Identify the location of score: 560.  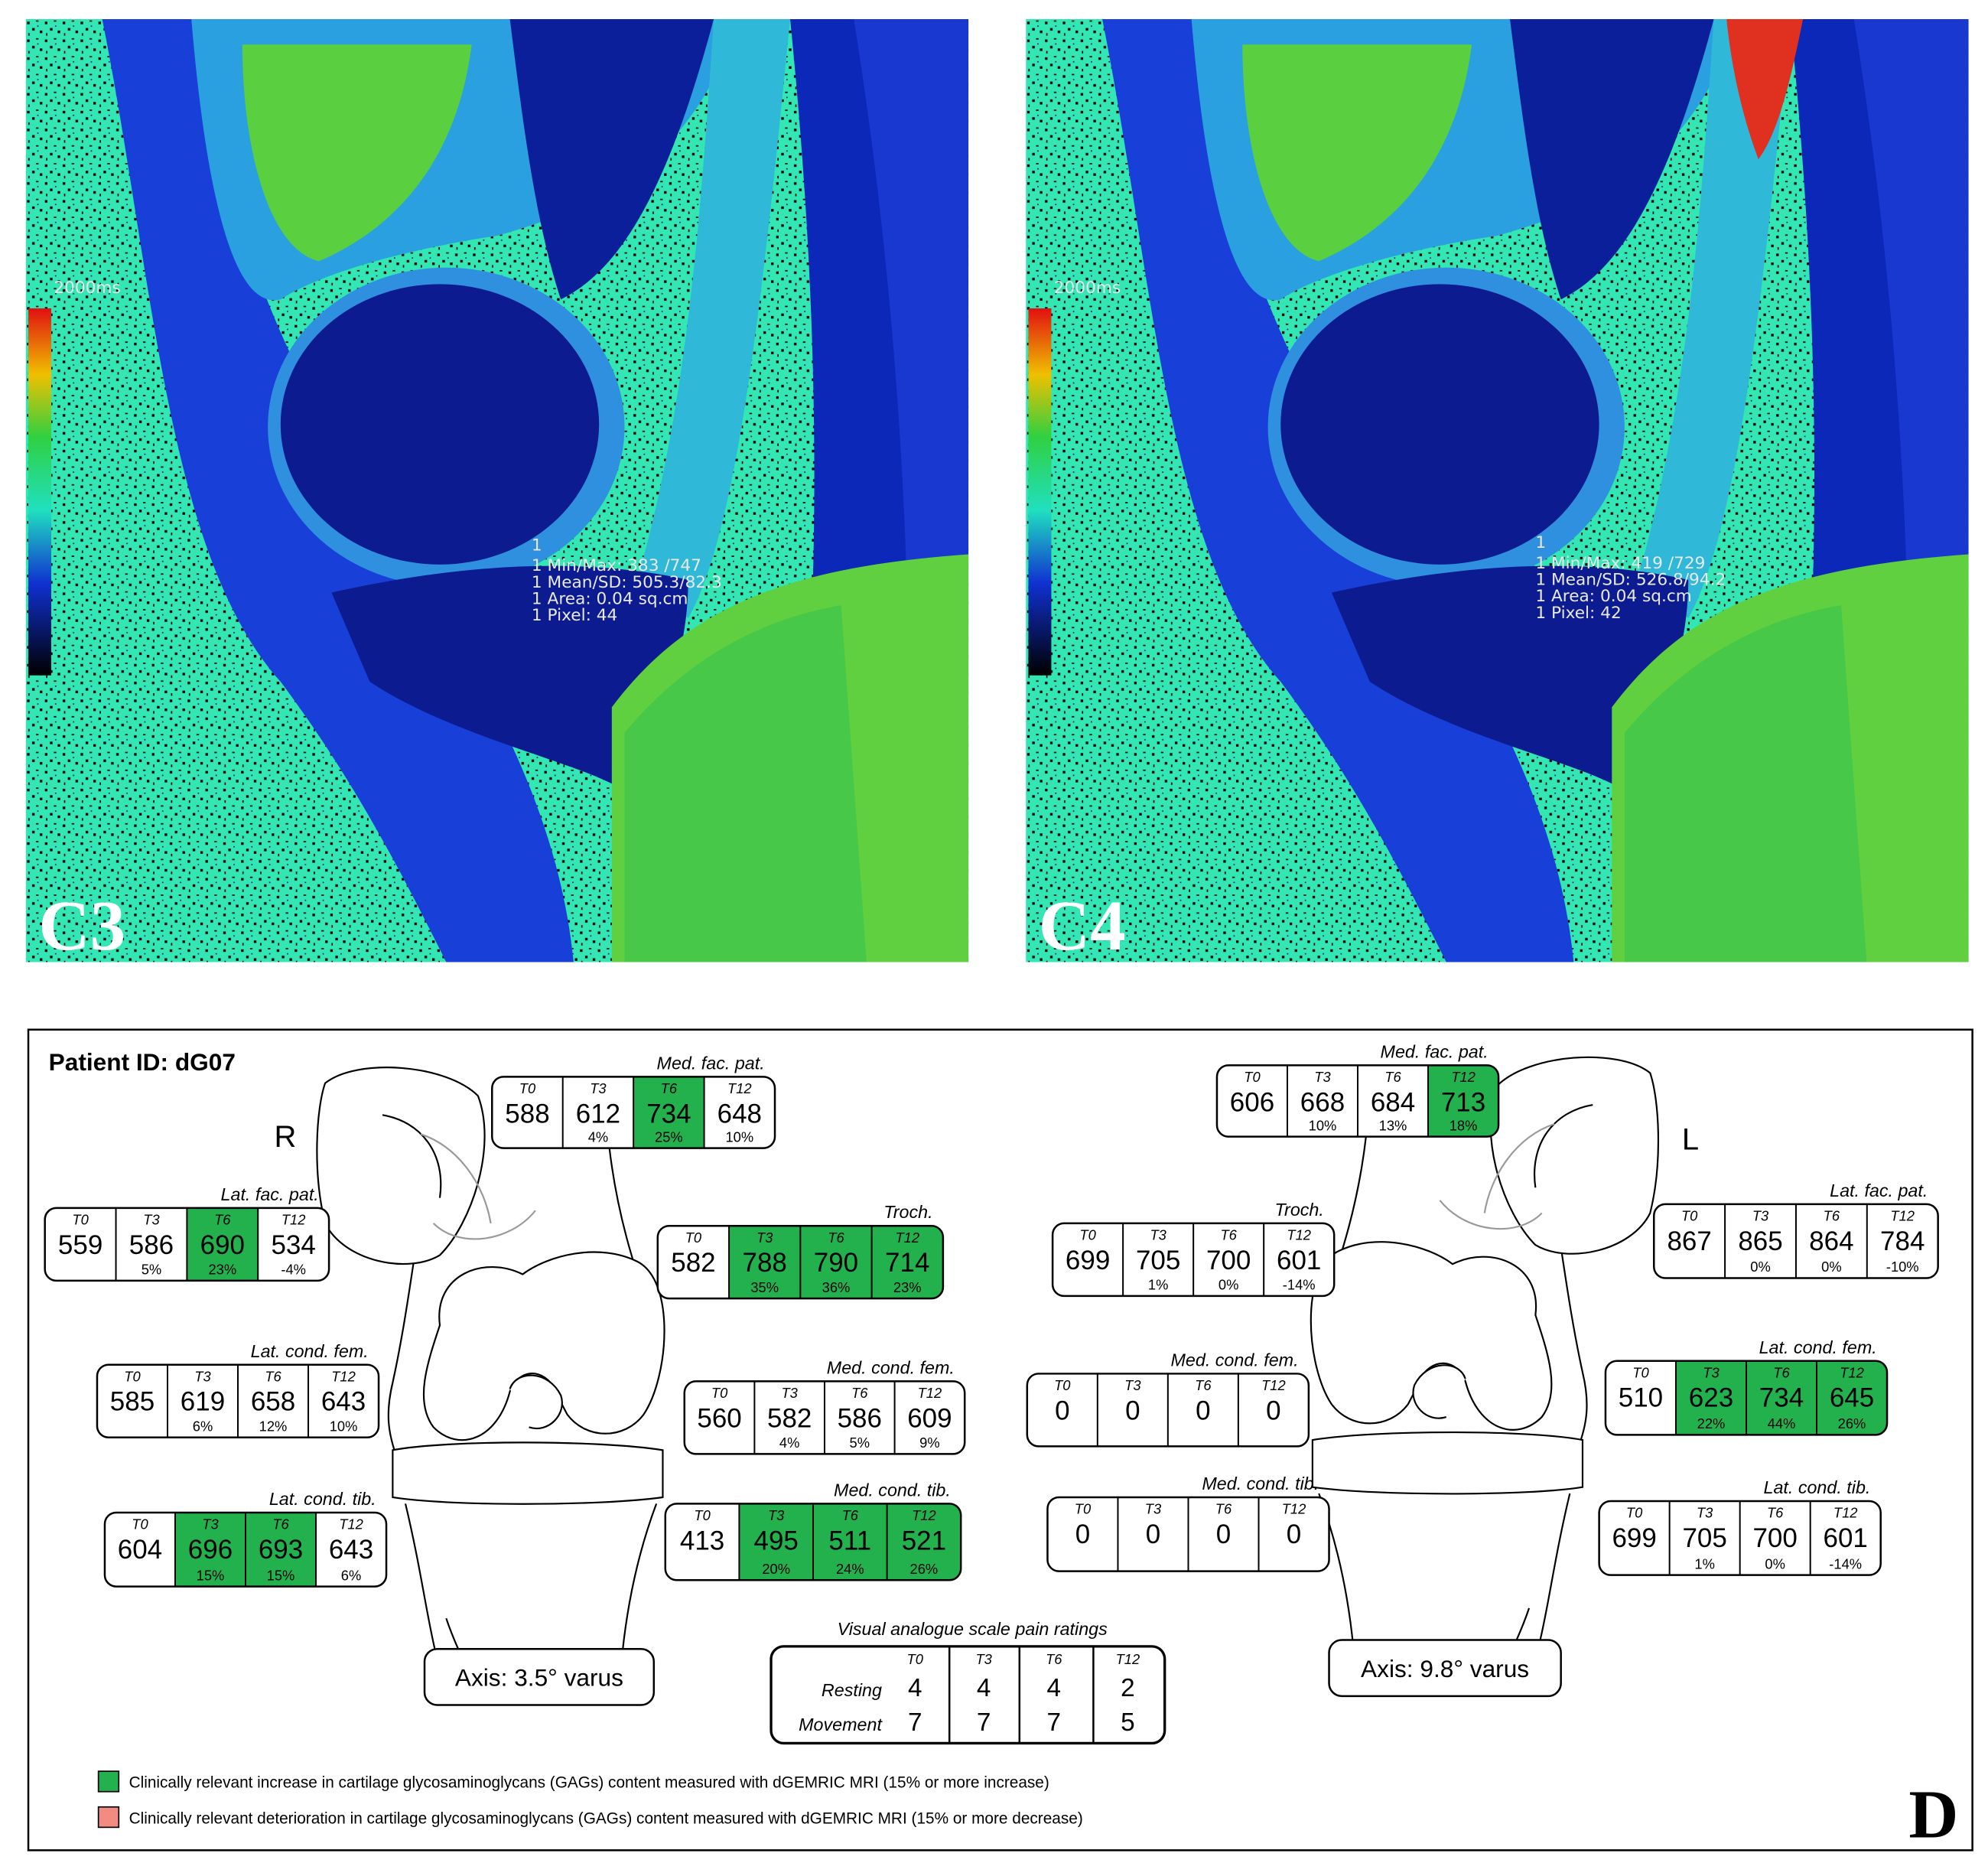
(719, 1418).